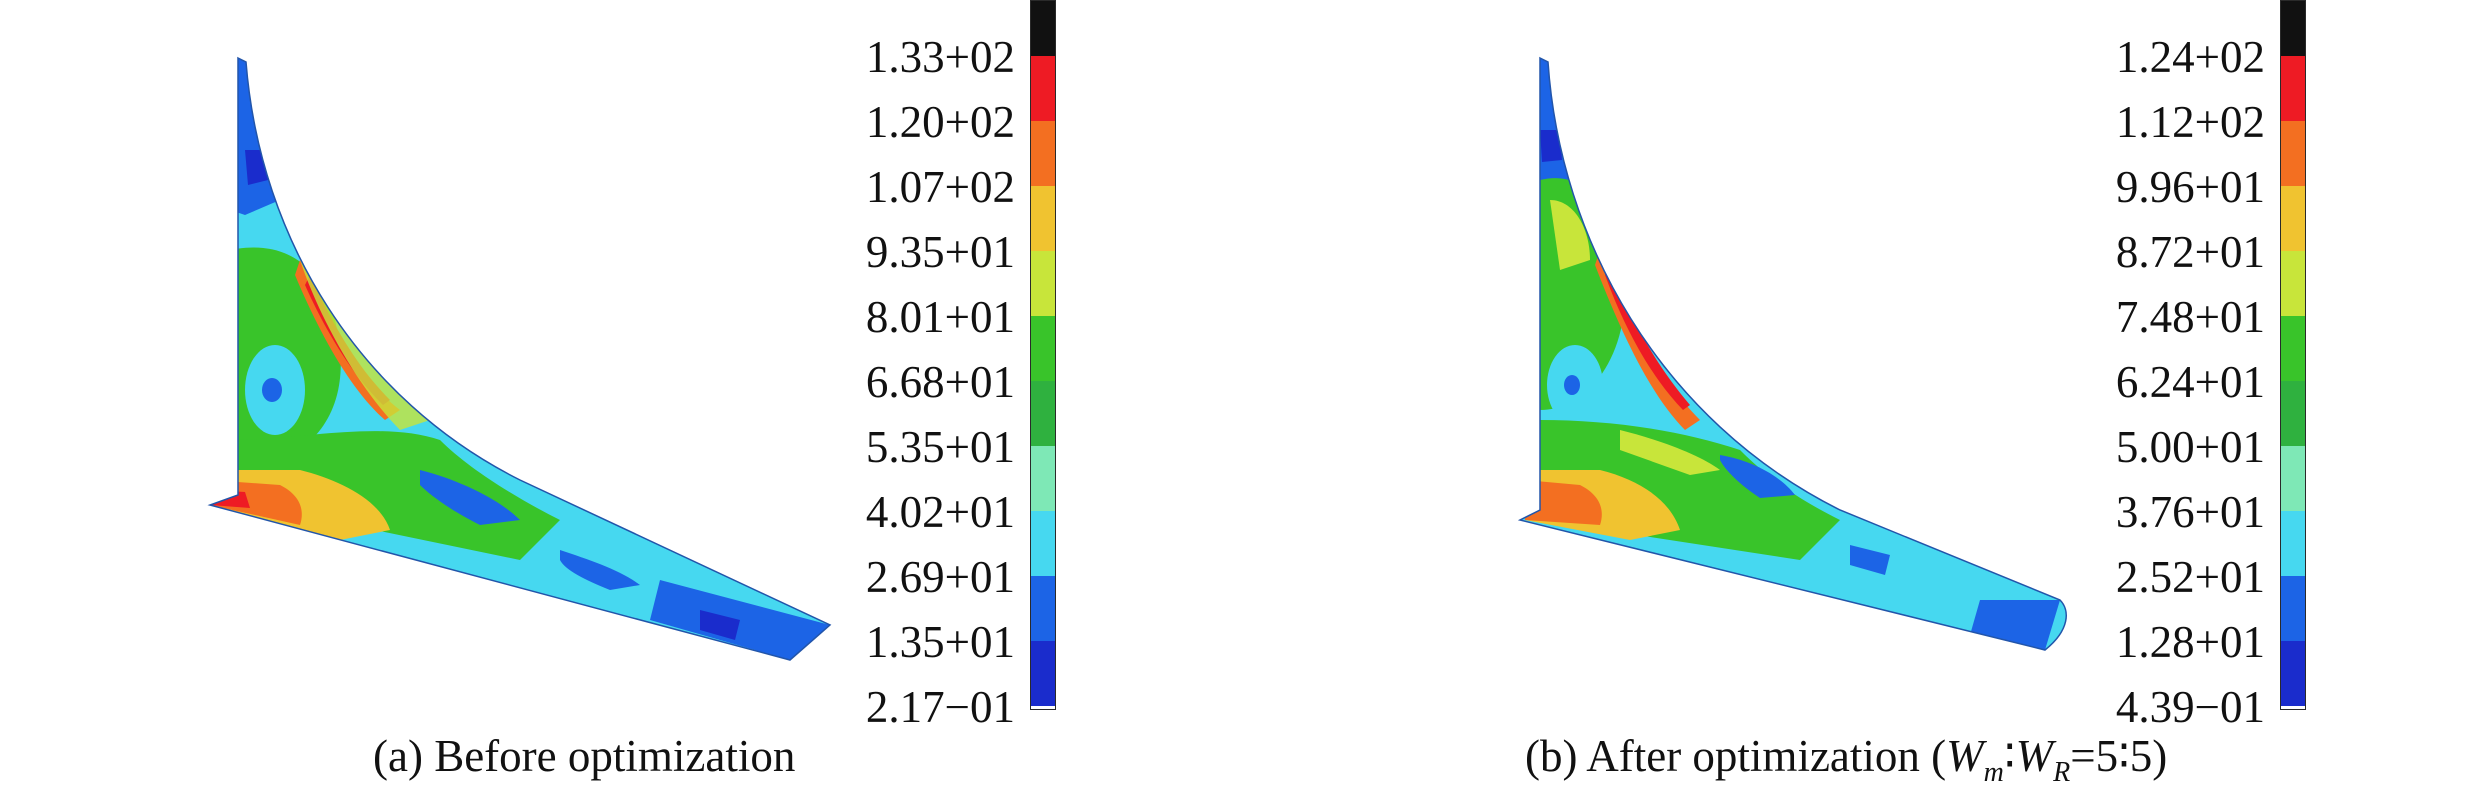 The width and height of the screenshot is (2481, 803). I want to click on caption-subscript: m, so click(1993, 772).